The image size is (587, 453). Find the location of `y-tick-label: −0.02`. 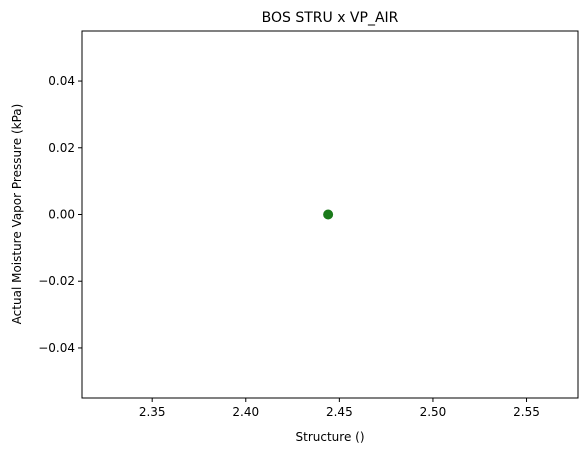

y-tick-label: −0.02 is located at coordinates (56, 281).